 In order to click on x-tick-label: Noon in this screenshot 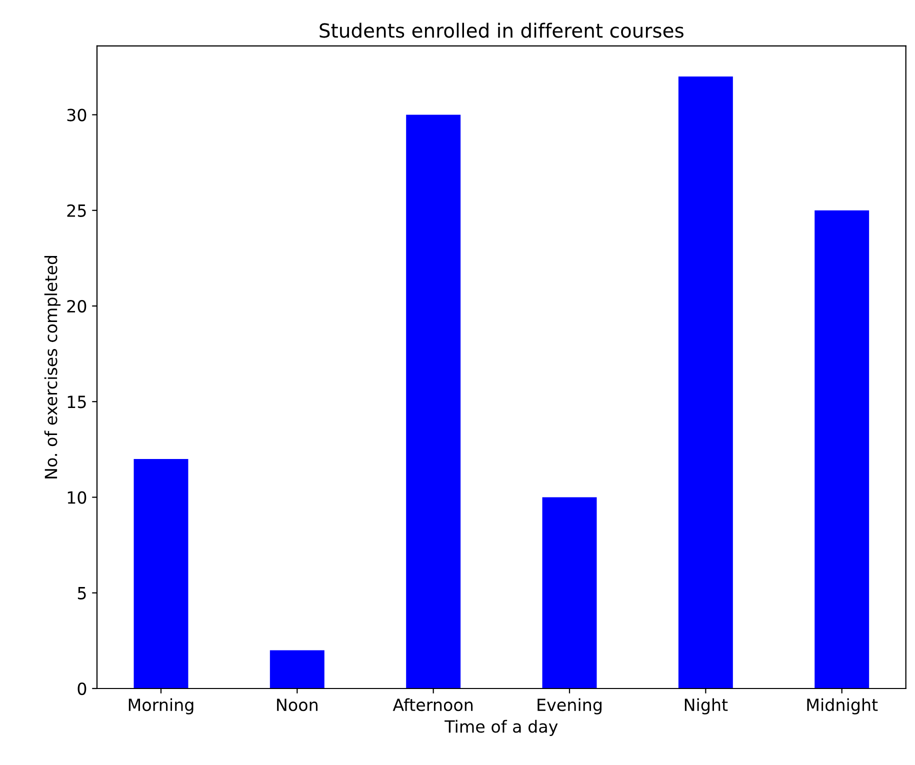, I will do `click(297, 705)`.